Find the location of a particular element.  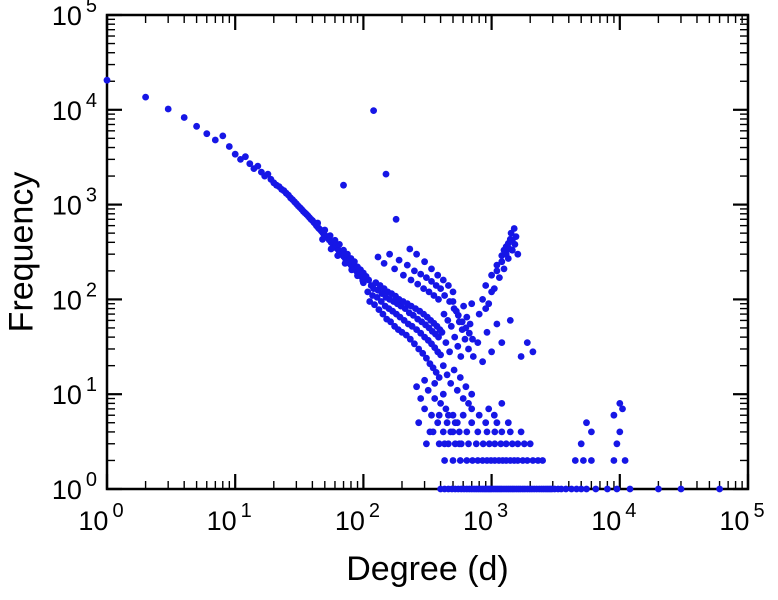

x-tick-label: 10 4 is located at coordinates (613, 518).